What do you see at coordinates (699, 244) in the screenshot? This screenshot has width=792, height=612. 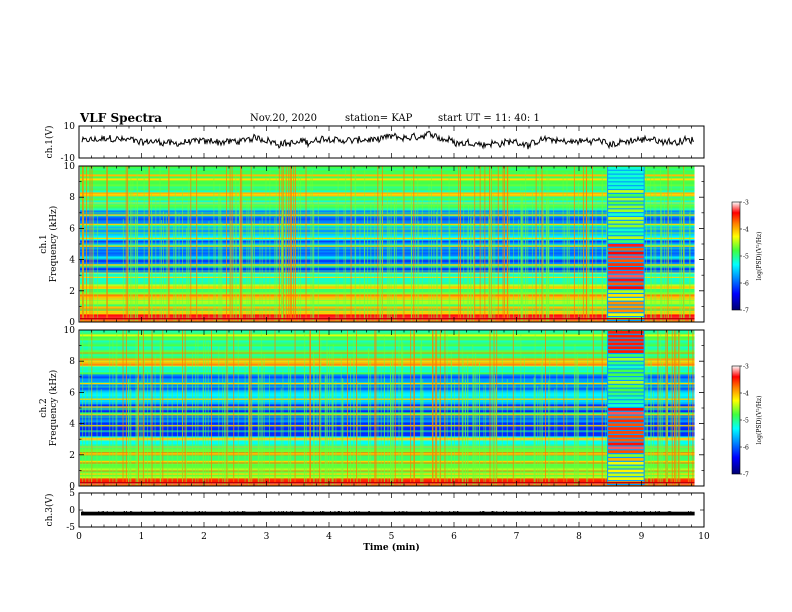 I see `spectro-blank` at bounding box center [699, 244].